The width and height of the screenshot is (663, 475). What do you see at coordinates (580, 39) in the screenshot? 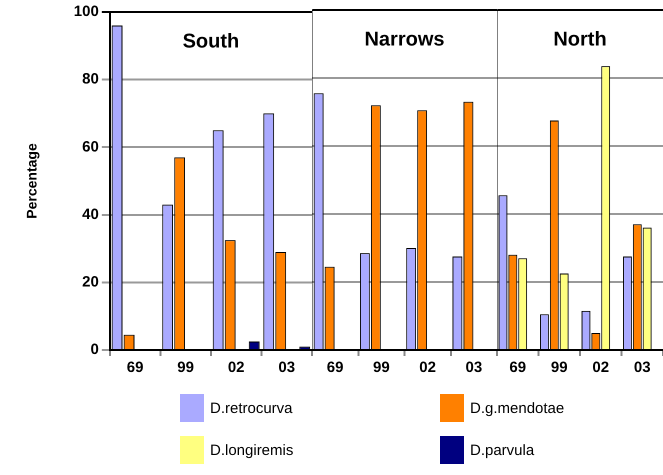
I see `text: North` at bounding box center [580, 39].